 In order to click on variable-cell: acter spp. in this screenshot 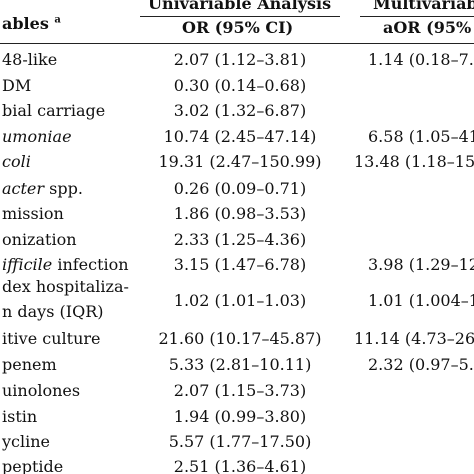, I will do `click(42, 188)`.